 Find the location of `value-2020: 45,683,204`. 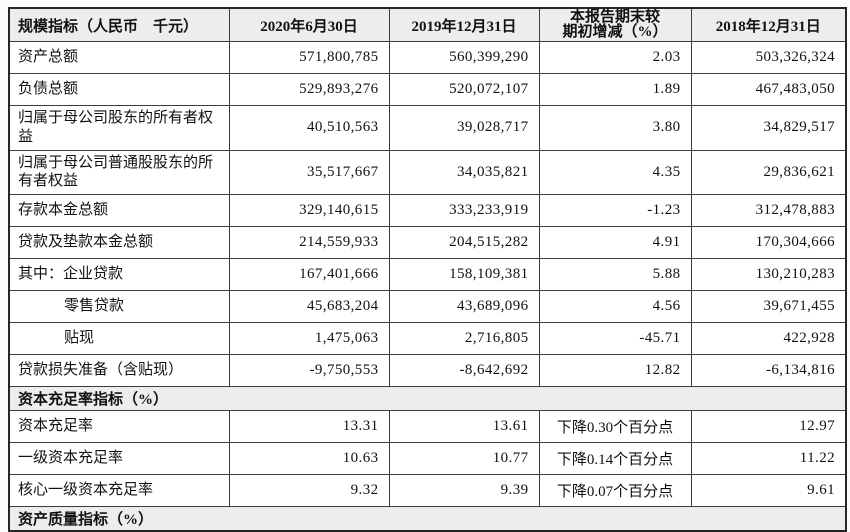

value-2020: 45,683,204 is located at coordinates (309, 306).